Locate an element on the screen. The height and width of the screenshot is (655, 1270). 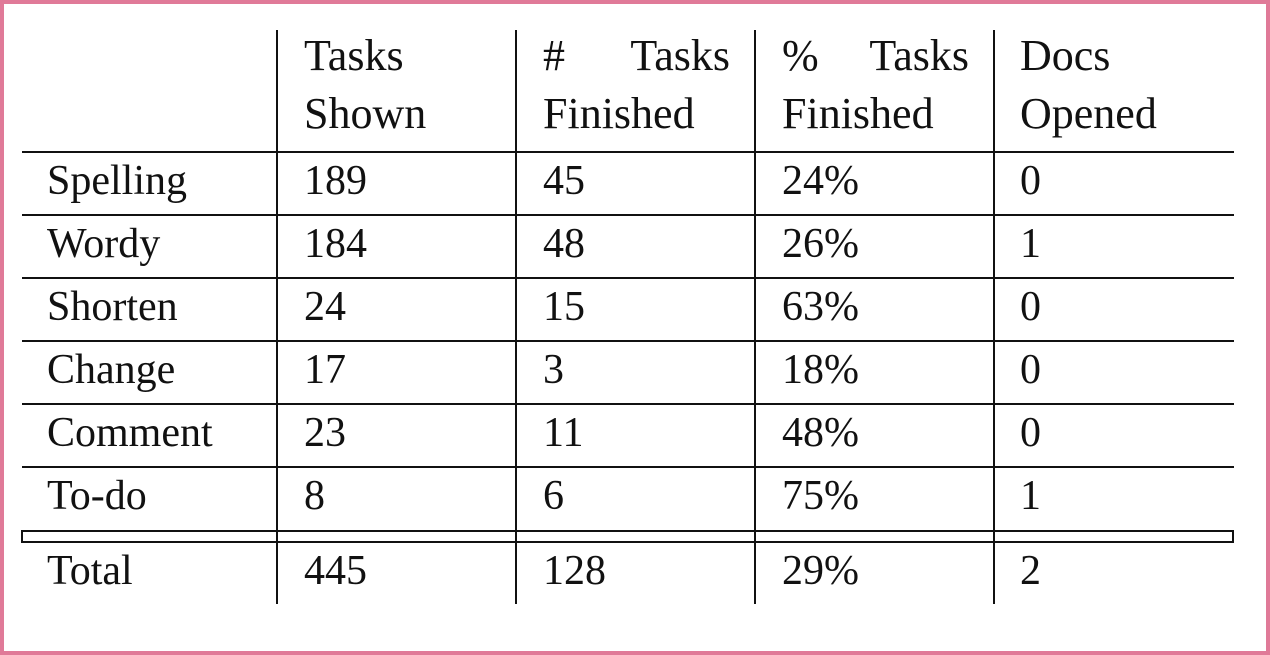
row-label: To-do is located at coordinates (97, 496).